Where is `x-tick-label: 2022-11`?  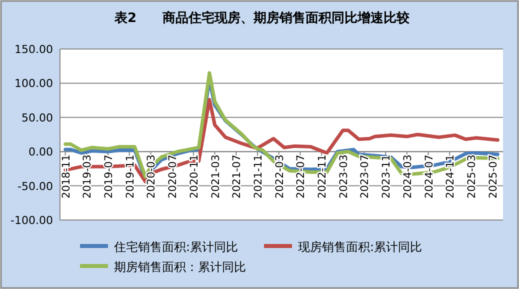
x-tick-label: 2022-11 is located at coordinates (322, 176).